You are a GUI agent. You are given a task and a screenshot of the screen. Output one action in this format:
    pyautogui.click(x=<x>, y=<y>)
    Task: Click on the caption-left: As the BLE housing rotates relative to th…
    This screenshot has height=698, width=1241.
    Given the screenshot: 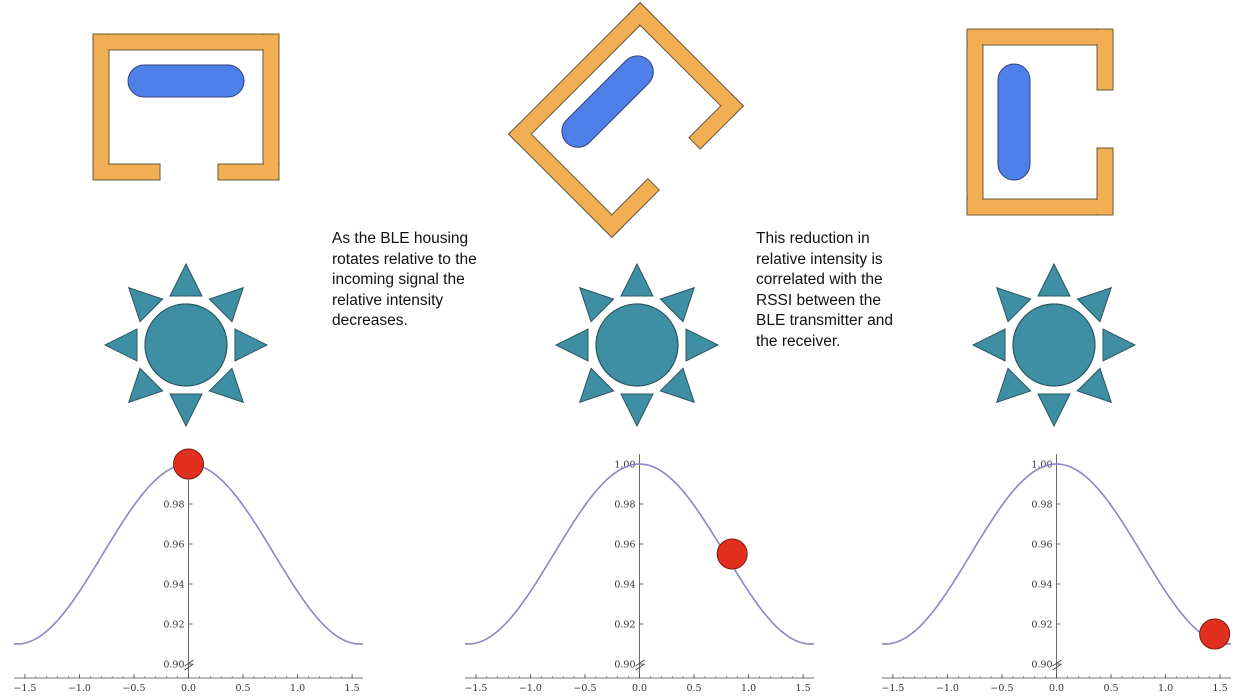 What is the action you would take?
    pyautogui.click(x=404, y=280)
    